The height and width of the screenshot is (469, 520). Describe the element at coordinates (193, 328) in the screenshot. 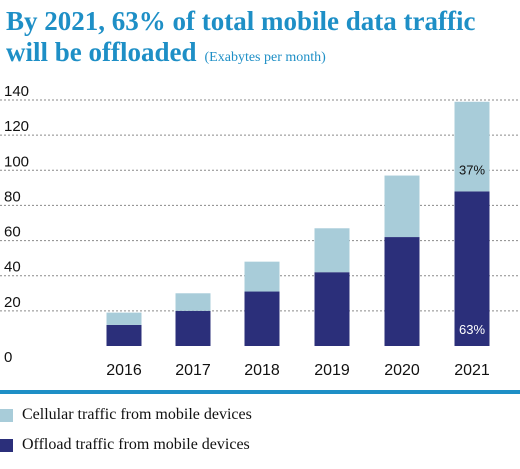

I see `bar-offload-2017` at that location.